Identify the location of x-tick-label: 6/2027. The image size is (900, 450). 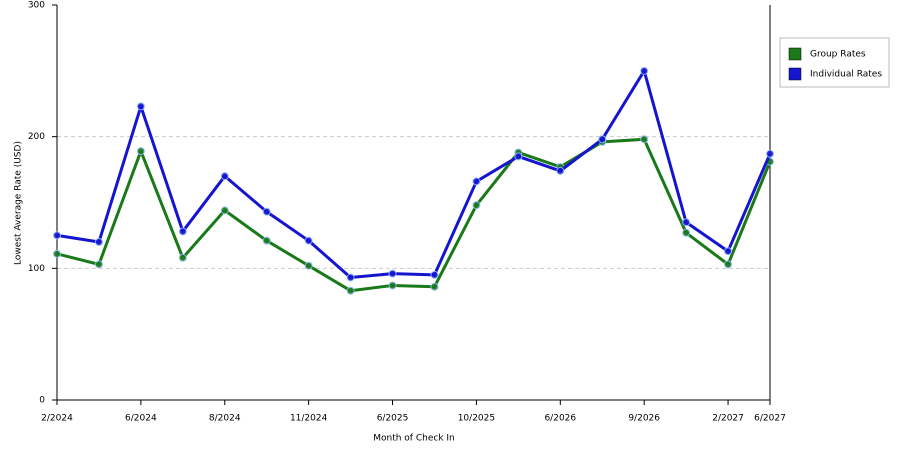
(770, 419).